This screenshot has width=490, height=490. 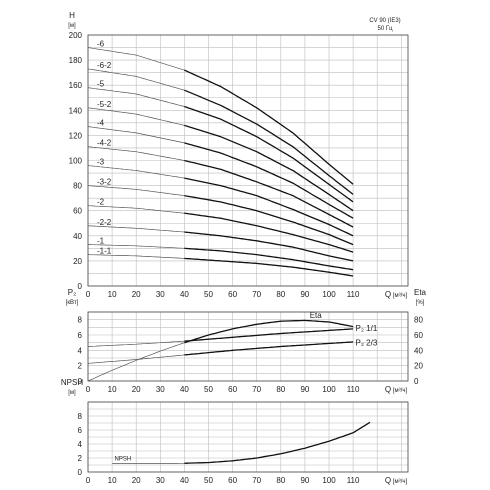 I want to click on series-label: -4-2, so click(x=104, y=143).